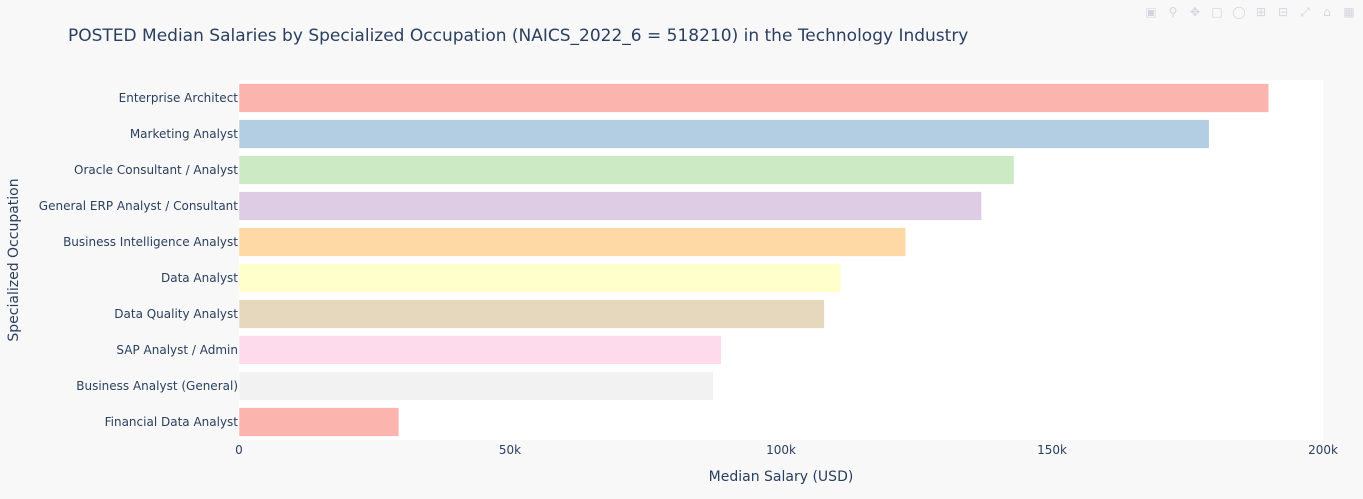 This screenshot has width=1363, height=499. What do you see at coordinates (14, 259) in the screenshot?
I see `y-axis-title: Specialized Occupation` at bounding box center [14, 259].